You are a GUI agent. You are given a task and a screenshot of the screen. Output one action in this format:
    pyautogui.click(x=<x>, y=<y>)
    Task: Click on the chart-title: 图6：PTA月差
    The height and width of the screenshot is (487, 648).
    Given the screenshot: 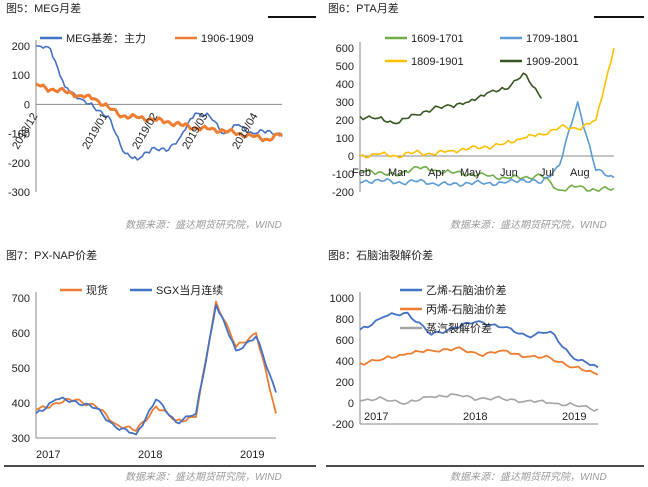 What is the action you would take?
    pyautogui.click(x=363, y=8)
    